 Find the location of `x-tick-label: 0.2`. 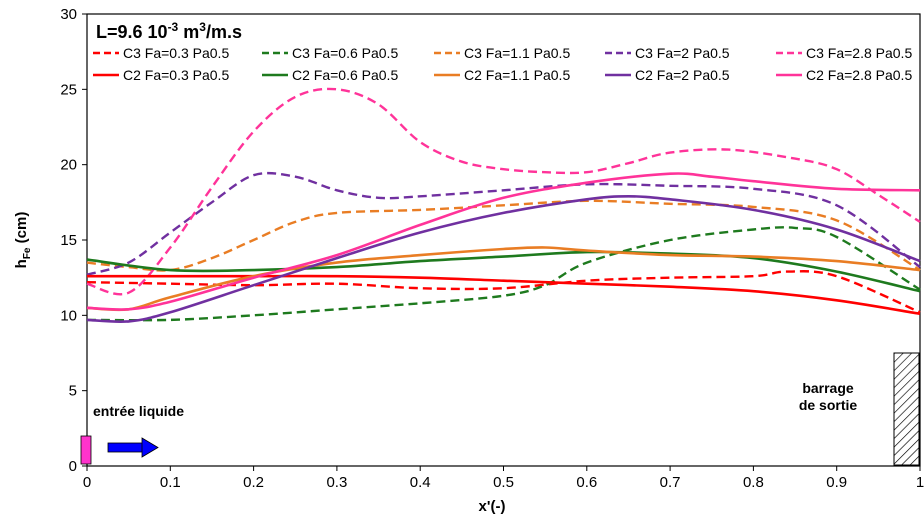

x-tick-label: 0.2 is located at coordinates (253, 482).